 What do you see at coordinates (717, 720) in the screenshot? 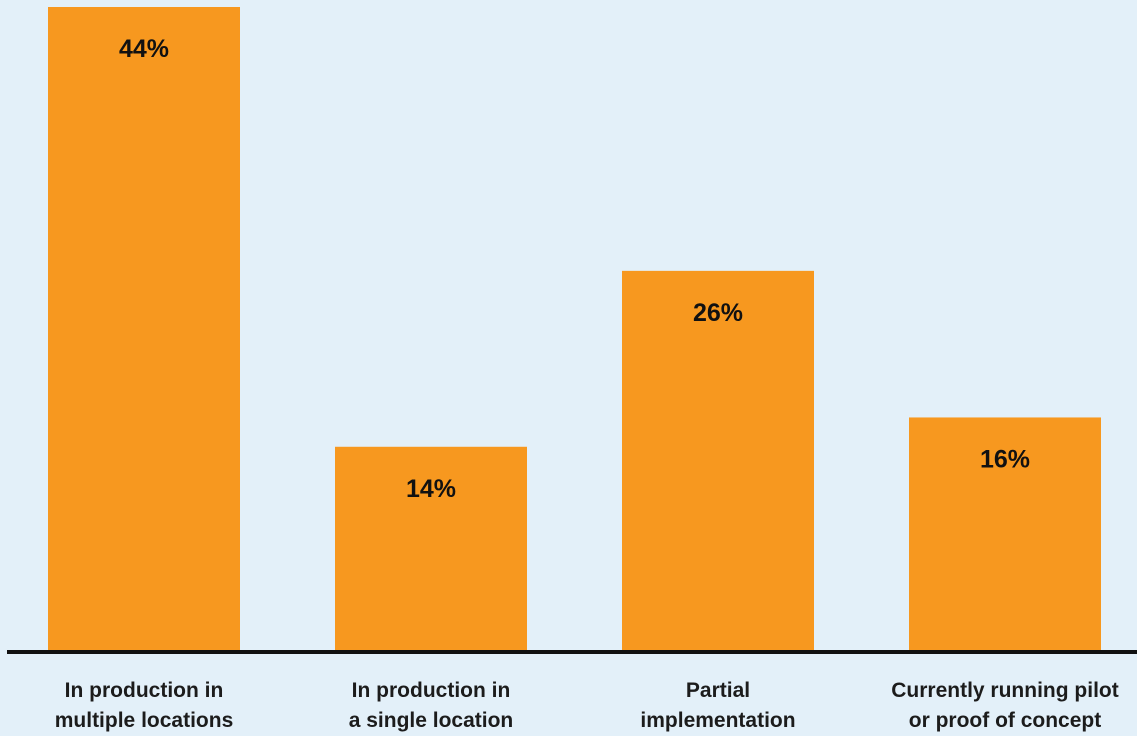
I see `category-label-line: implementation` at bounding box center [717, 720].